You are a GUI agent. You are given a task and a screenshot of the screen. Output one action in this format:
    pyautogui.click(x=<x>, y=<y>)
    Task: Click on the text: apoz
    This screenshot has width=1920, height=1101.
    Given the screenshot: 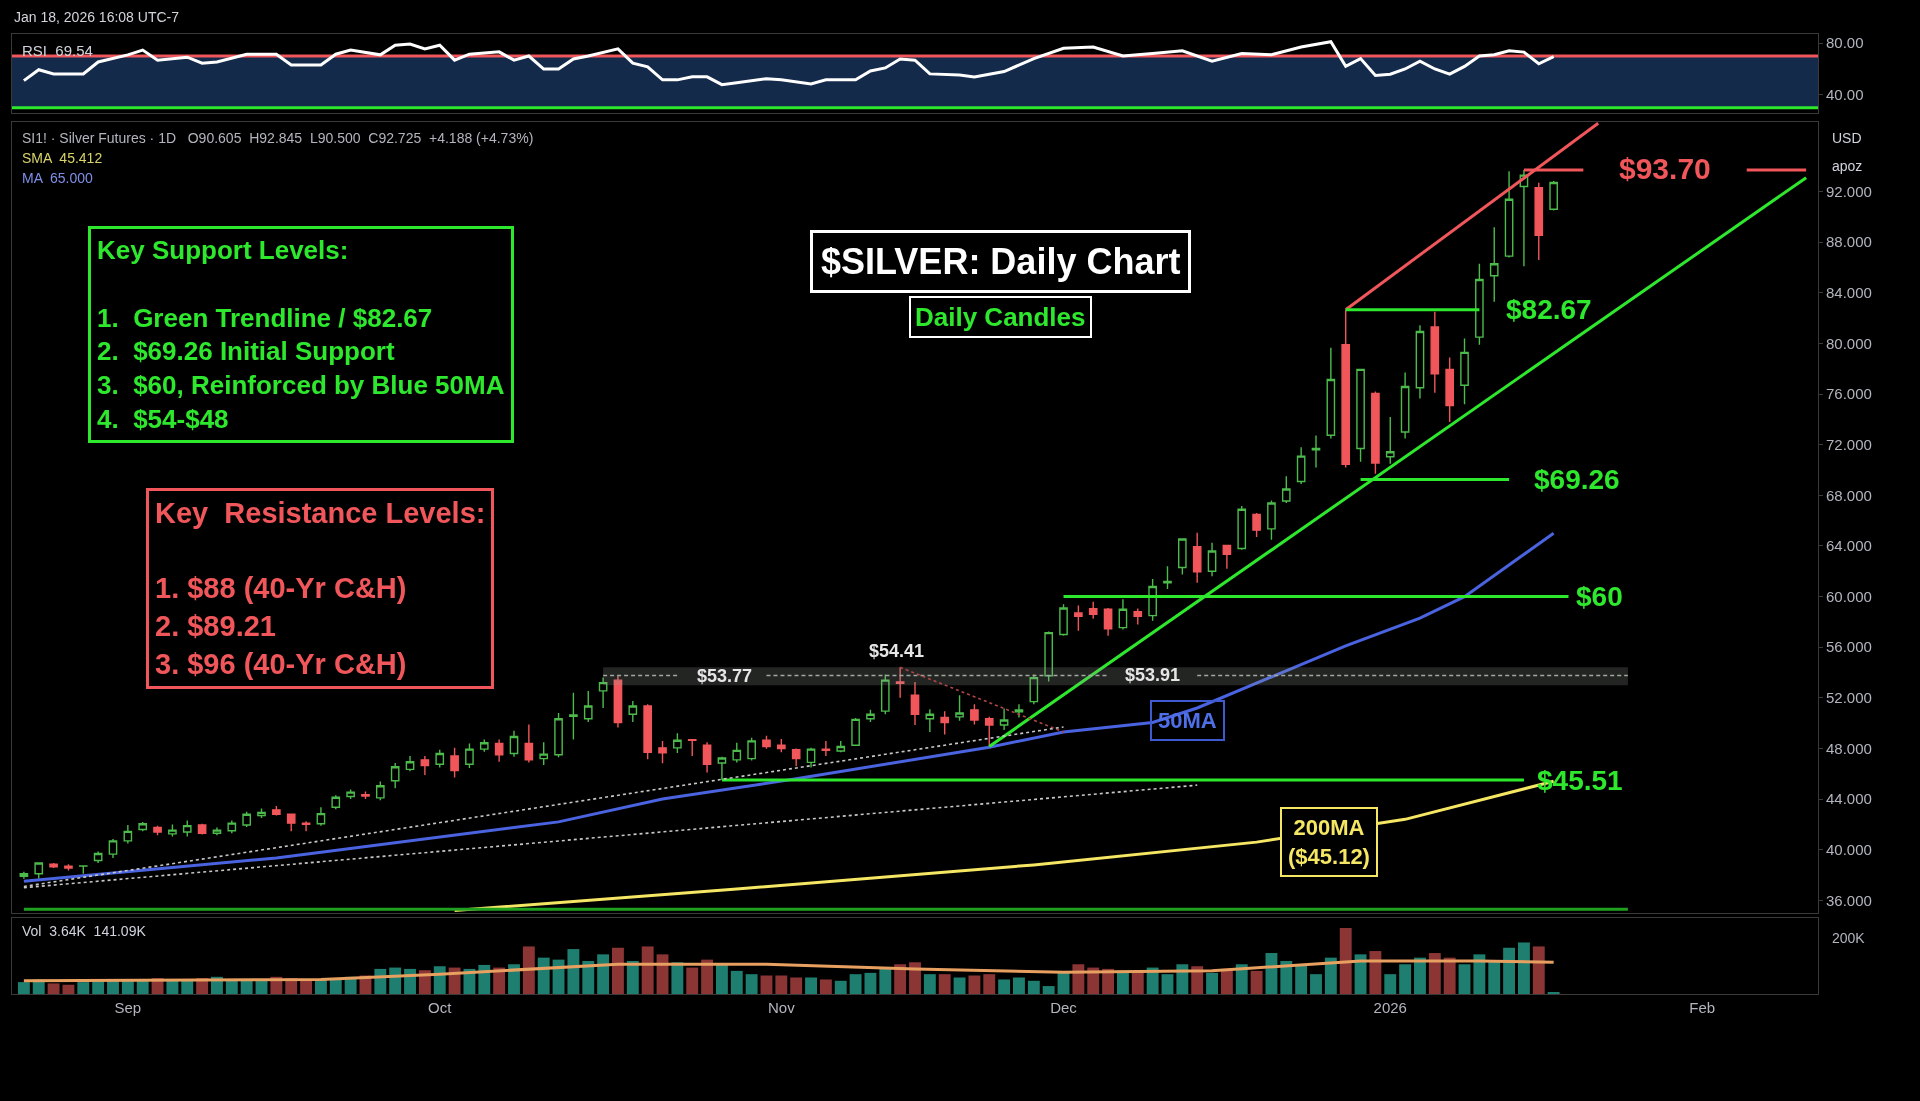 What is the action you would take?
    pyautogui.click(x=1847, y=166)
    